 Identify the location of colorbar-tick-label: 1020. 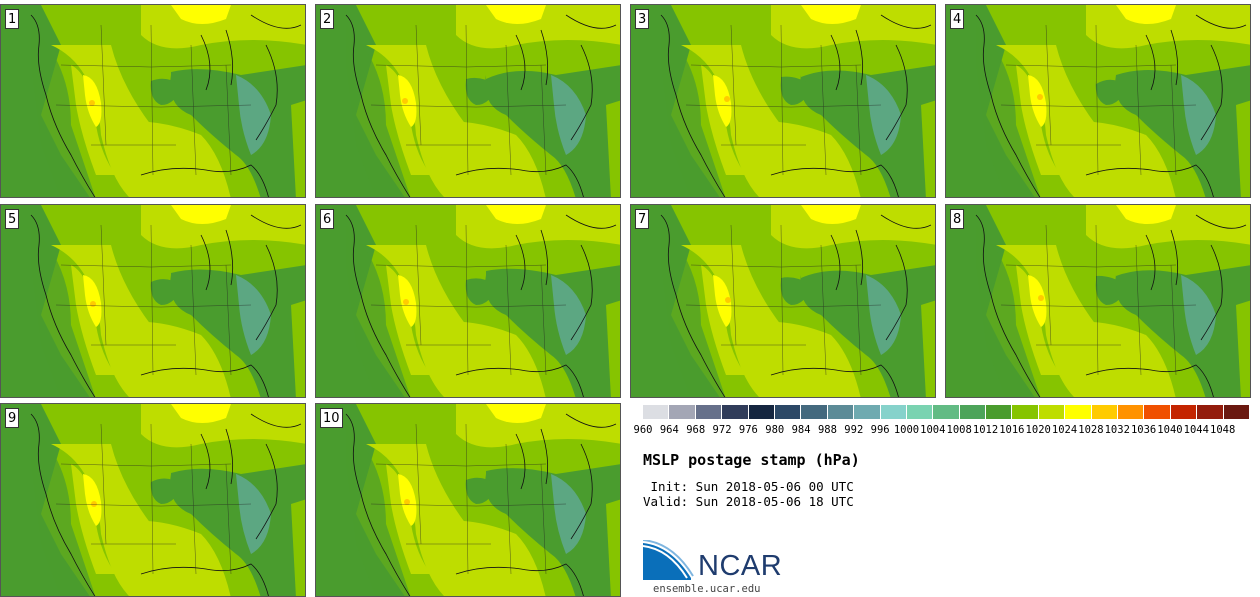
(1038, 430).